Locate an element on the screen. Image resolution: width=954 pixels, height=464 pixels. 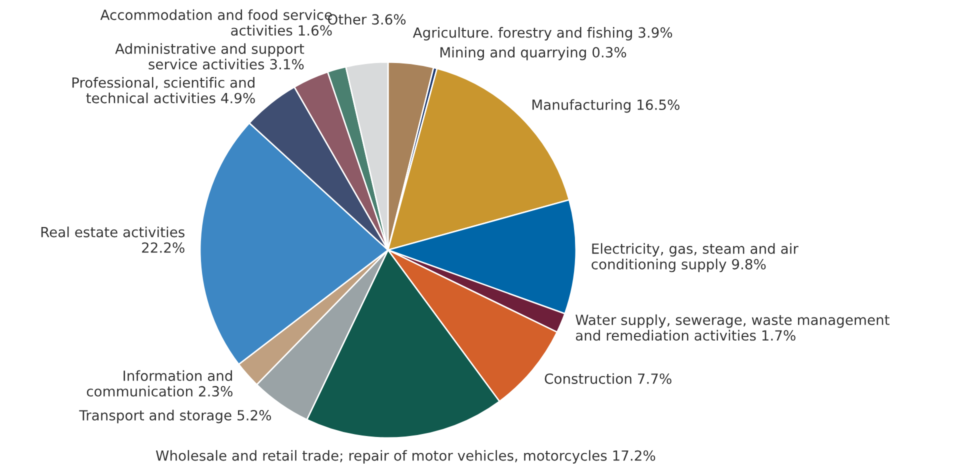
slice-label: Mining and quarrying 0.3% is located at coordinates (533, 53).